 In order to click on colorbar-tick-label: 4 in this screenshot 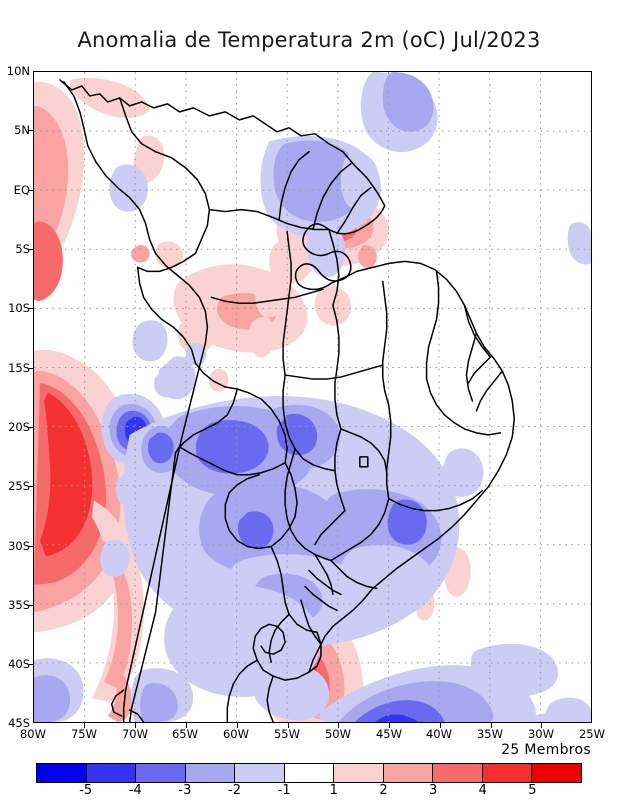, I will do `click(482, 790)`.